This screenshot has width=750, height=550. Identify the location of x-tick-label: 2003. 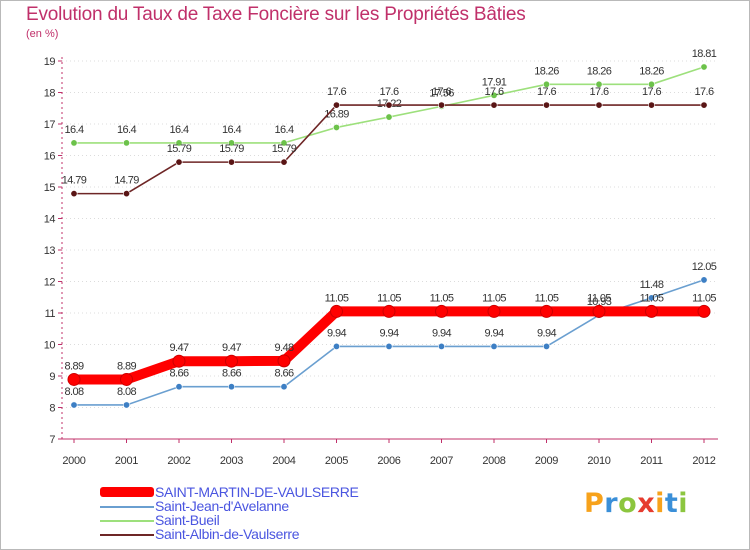
(231, 461).